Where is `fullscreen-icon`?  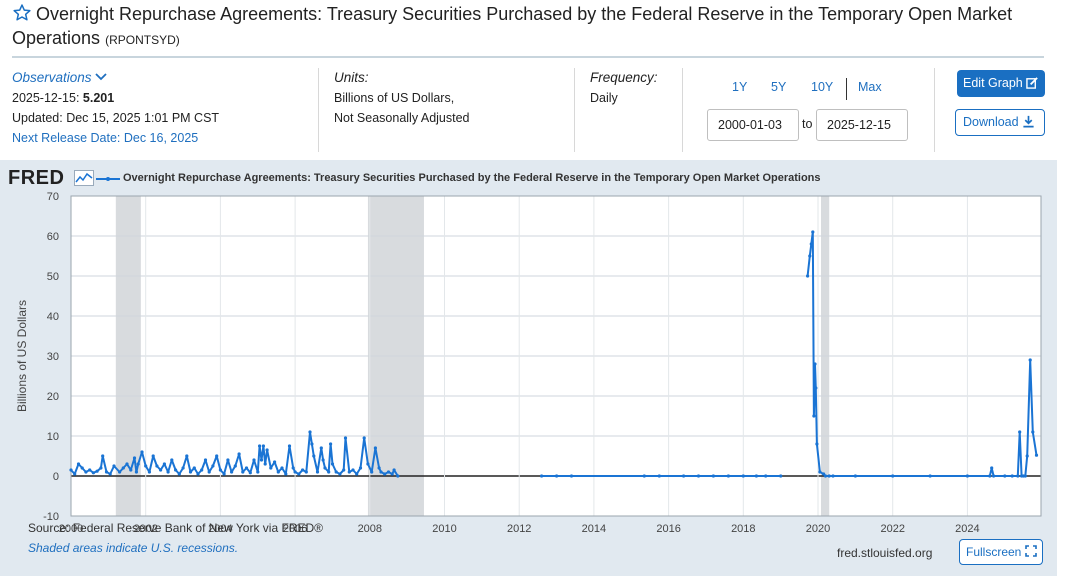 fullscreen-icon is located at coordinates (1030, 551).